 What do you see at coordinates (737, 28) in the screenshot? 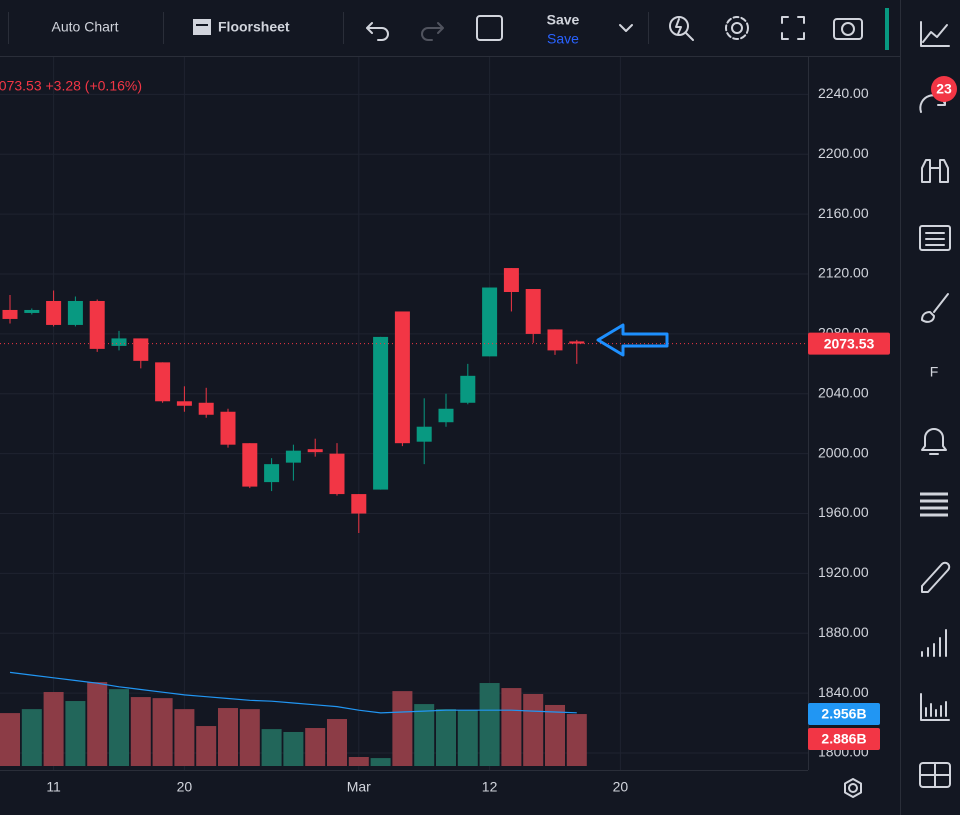
I see `settings` at bounding box center [737, 28].